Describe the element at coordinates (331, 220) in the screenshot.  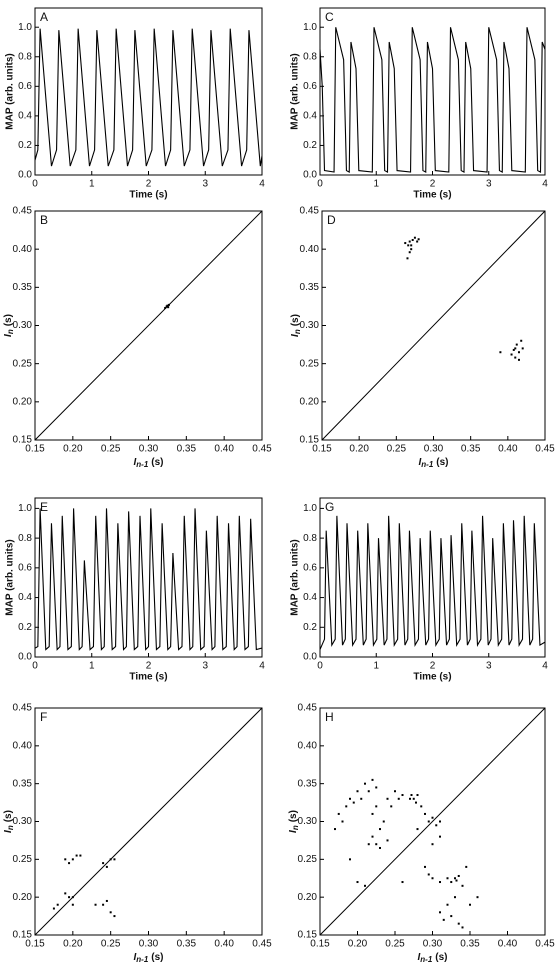
I see `panel-letter: D` at that location.